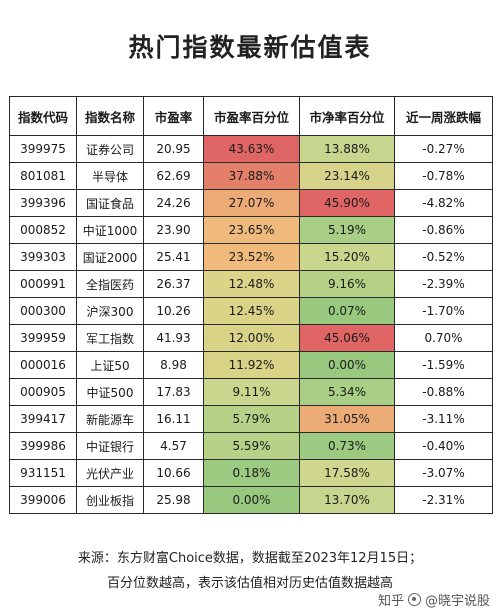 The height and width of the screenshot is (613, 500). I want to click on cell-pb-percentile: 17.58%, so click(347, 473).